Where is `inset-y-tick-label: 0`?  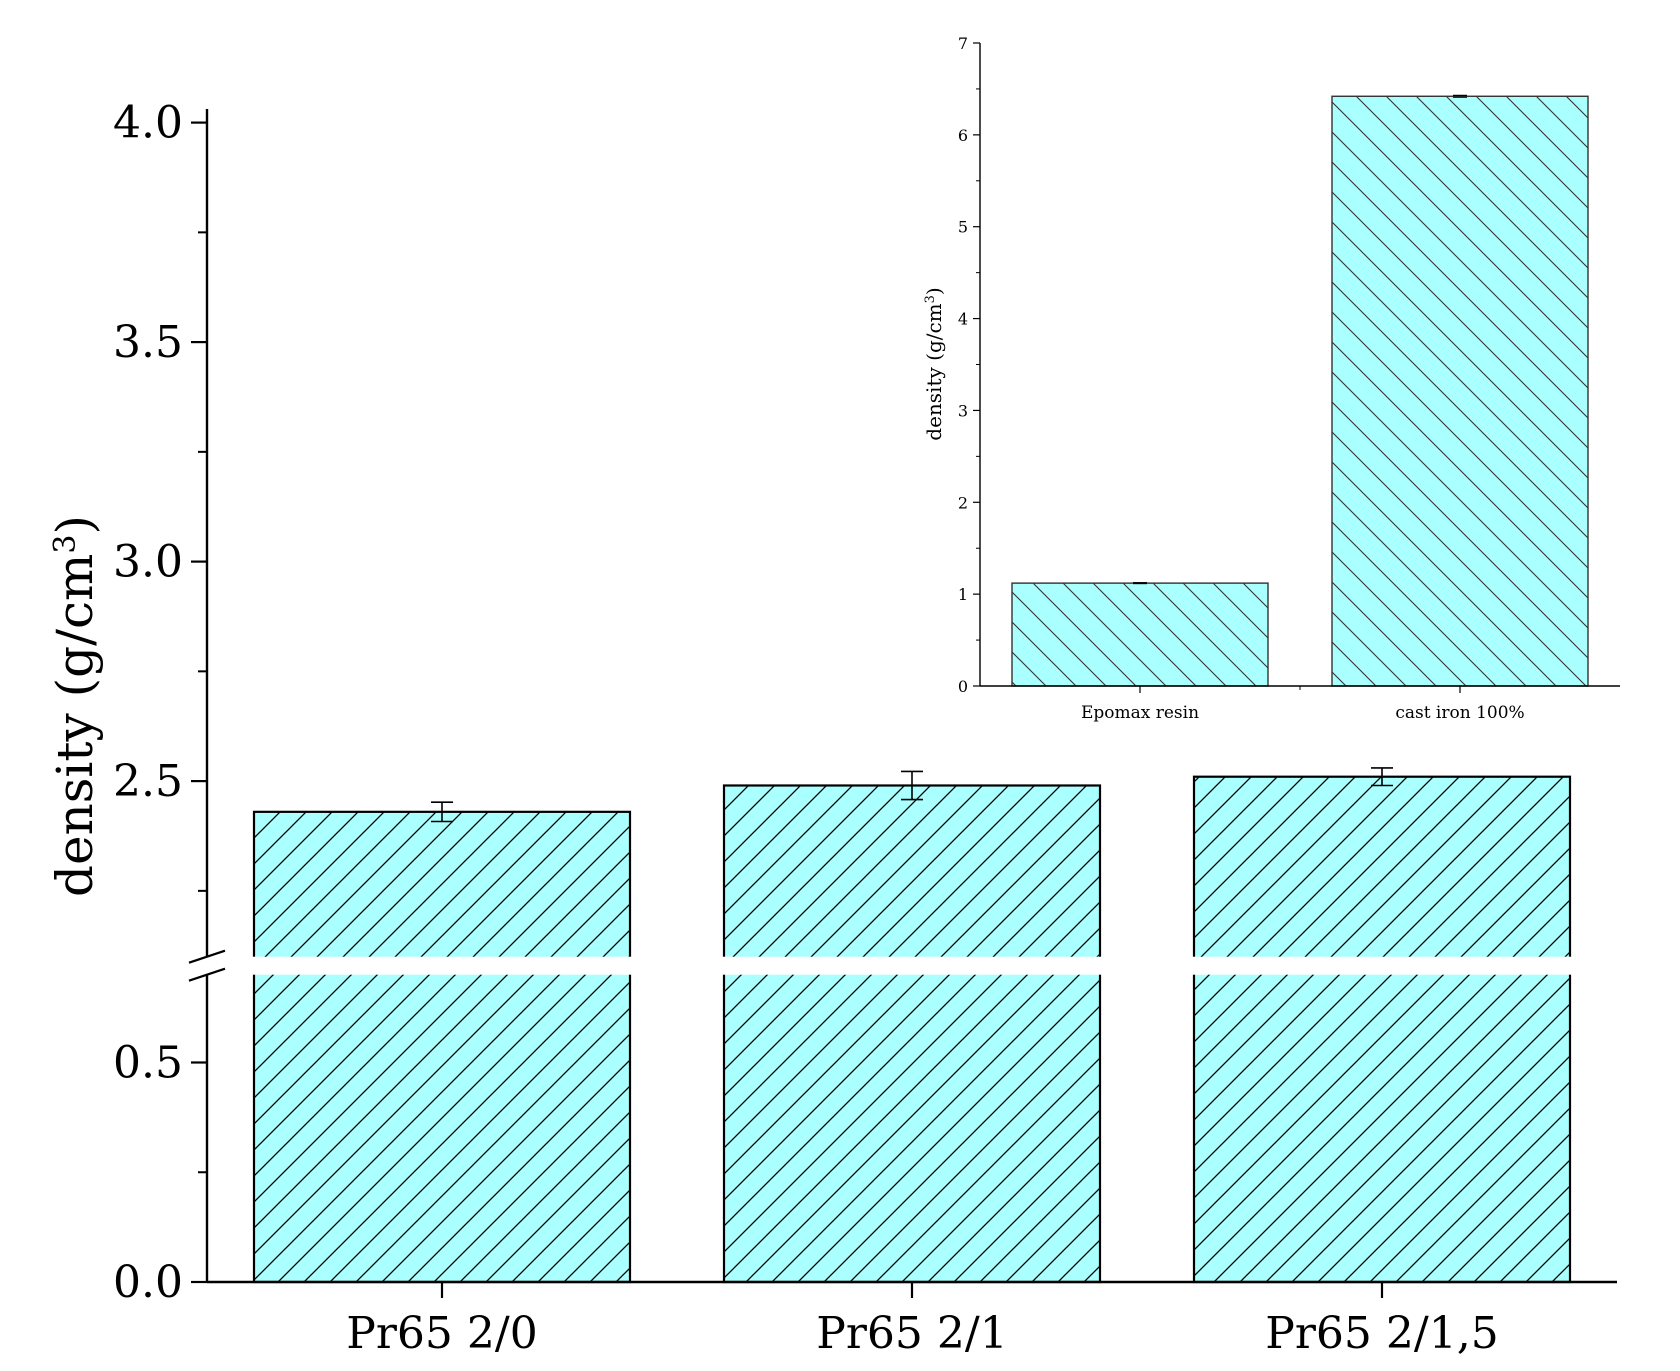
inset-y-tick-label: 0 is located at coordinates (963, 686).